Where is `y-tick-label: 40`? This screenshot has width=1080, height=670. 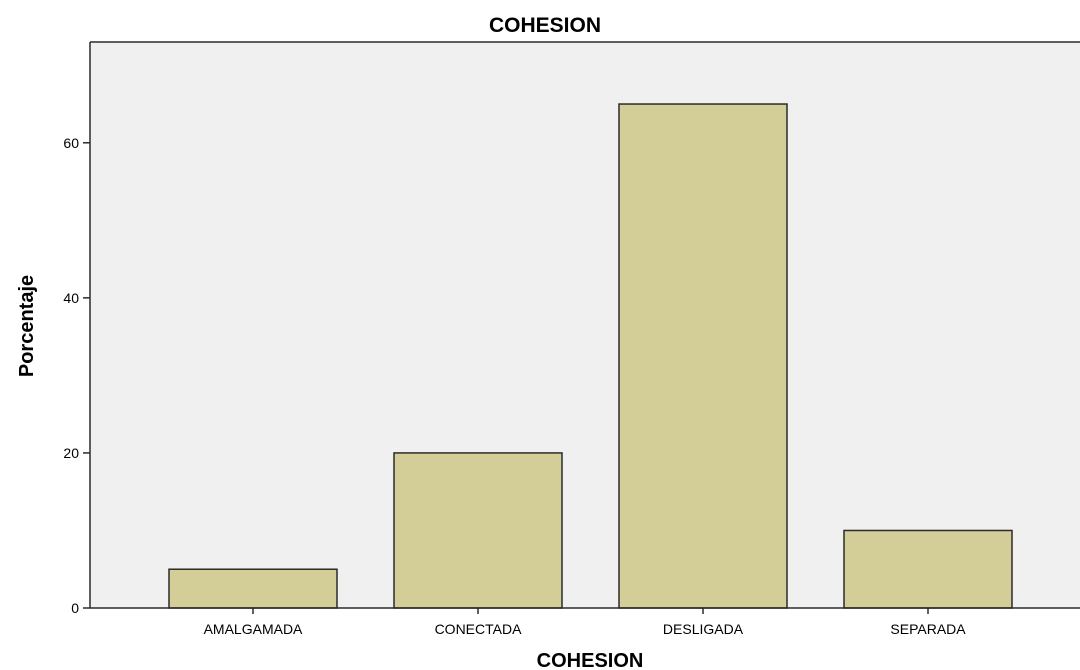
y-tick-label: 40 is located at coordinates (71, 298).